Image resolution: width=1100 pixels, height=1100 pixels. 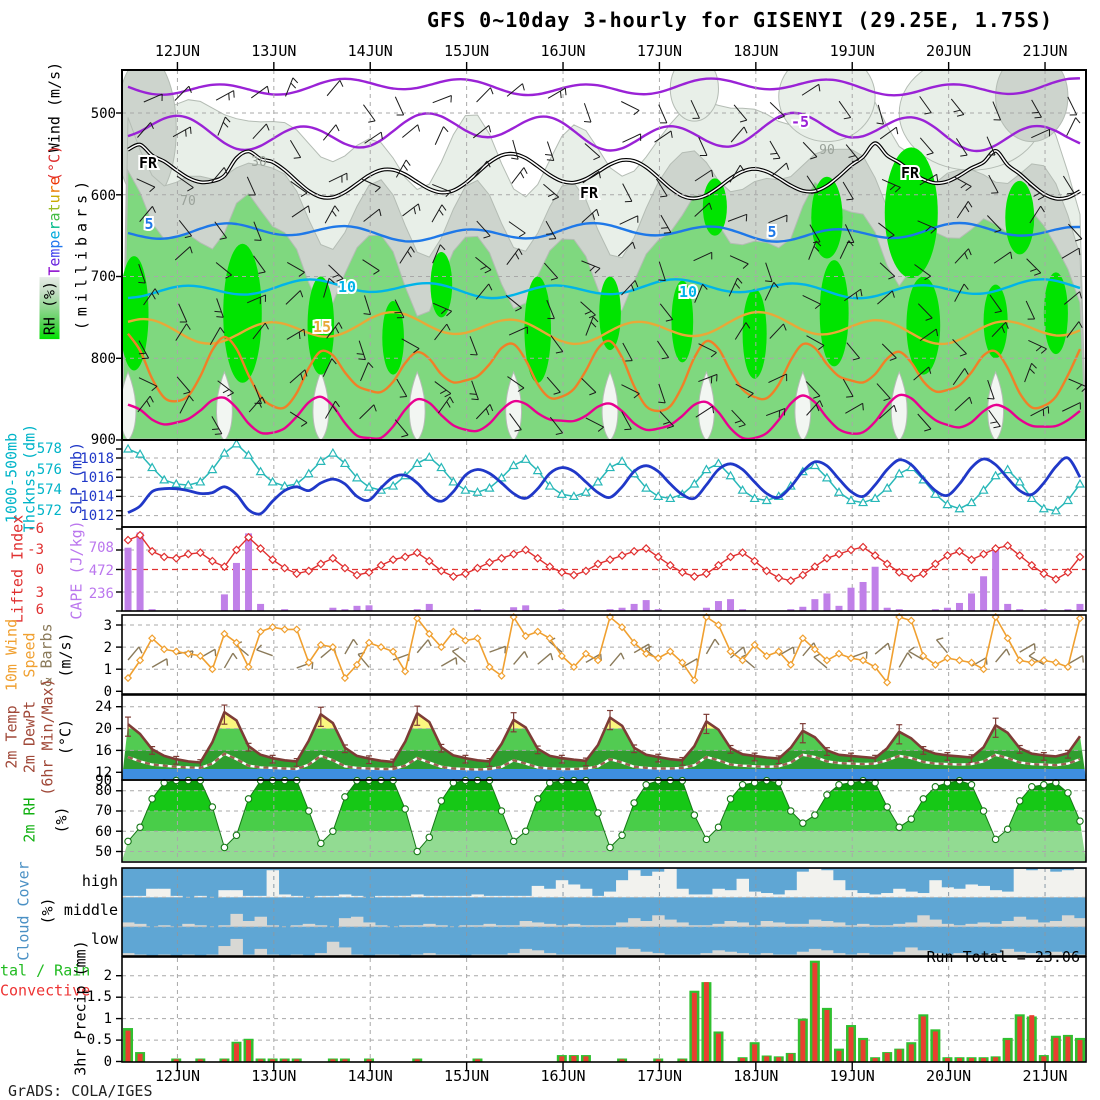 What do you see at coordinates (101, 594) in the screenshot?
I see `svg-text: 236` at bounding box center [101, 594].